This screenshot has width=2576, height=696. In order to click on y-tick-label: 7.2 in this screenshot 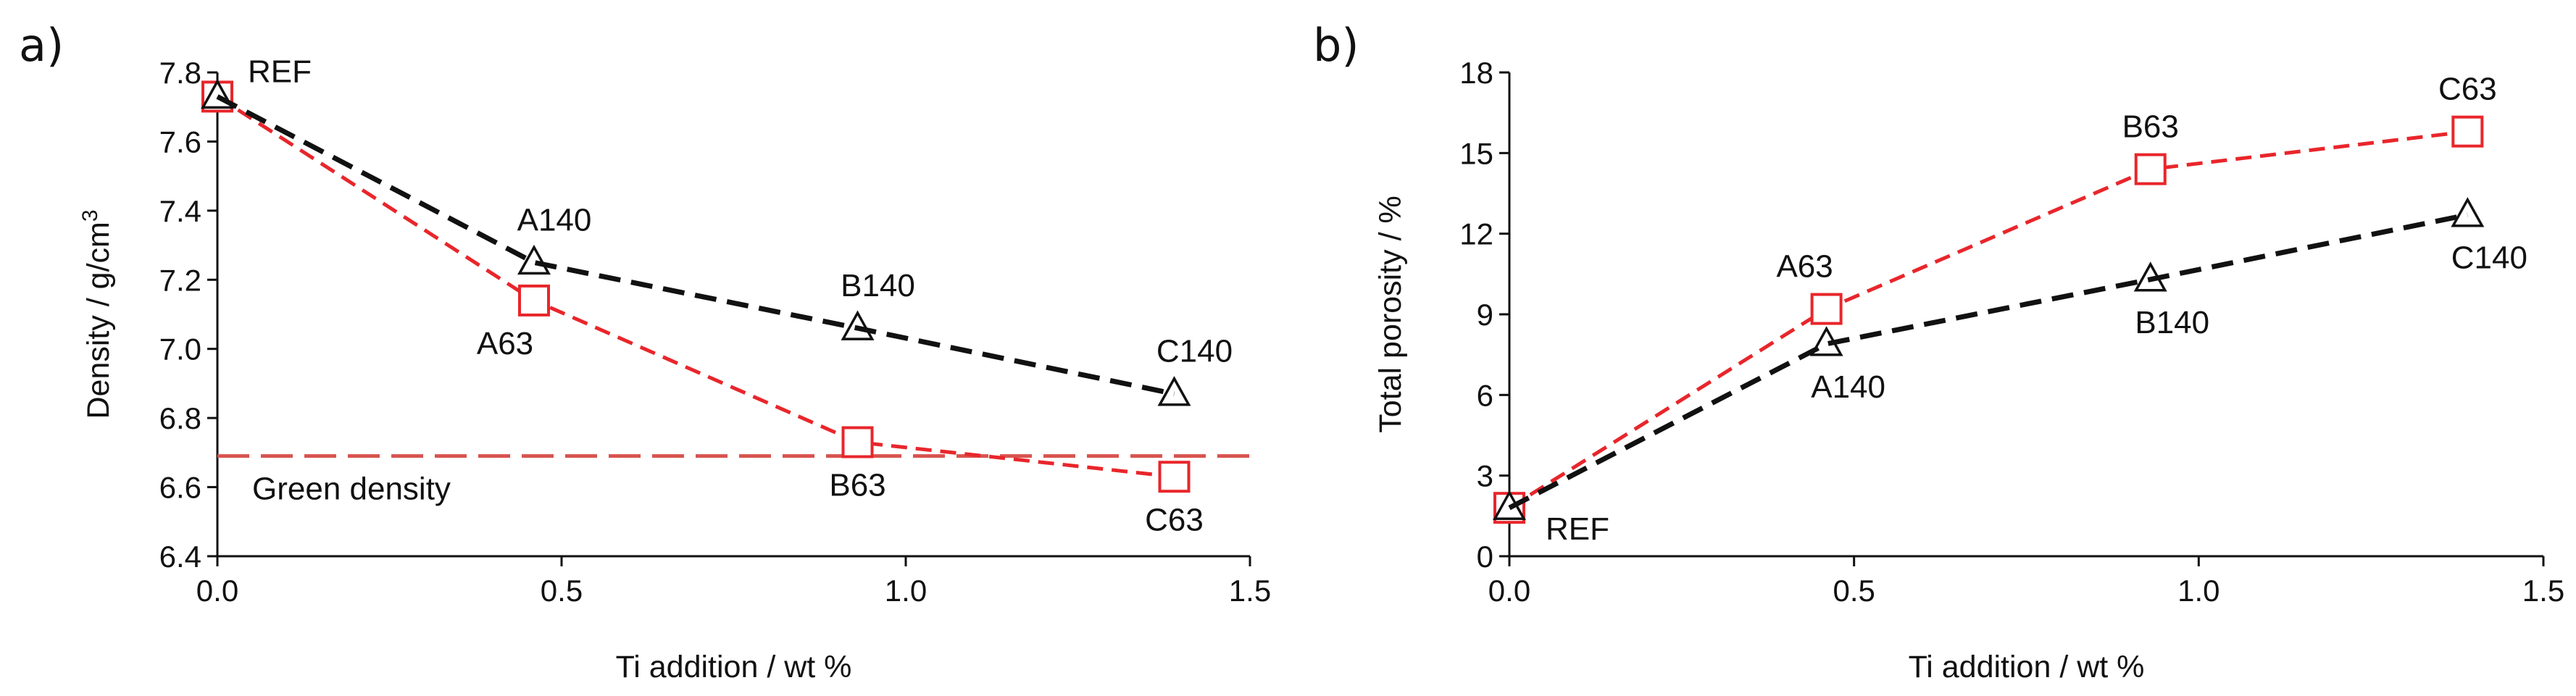, I will do `click(180, 280)`.